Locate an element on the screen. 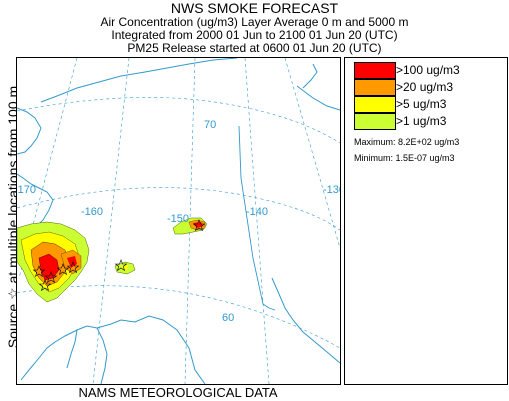  smoke-plume-southwest is located at coordinates (53, 262).